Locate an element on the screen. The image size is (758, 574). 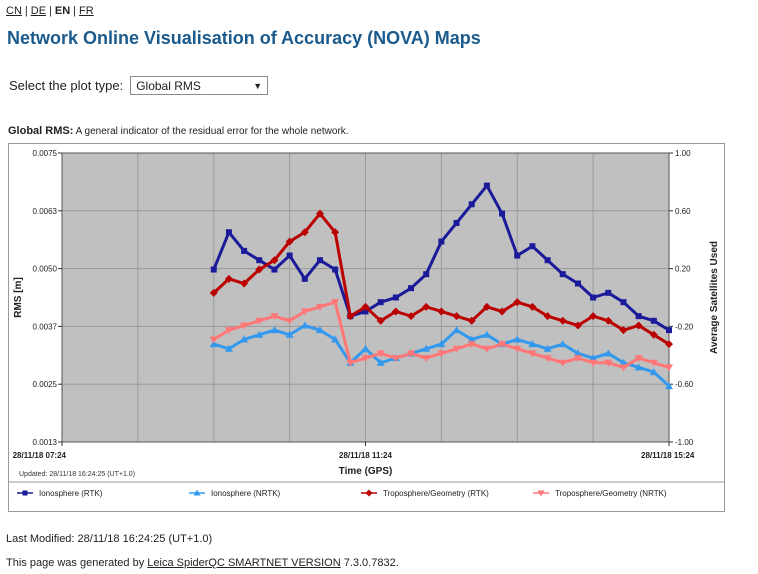
y-tick-label: 0.0075 is located at coordinates (45, 153).